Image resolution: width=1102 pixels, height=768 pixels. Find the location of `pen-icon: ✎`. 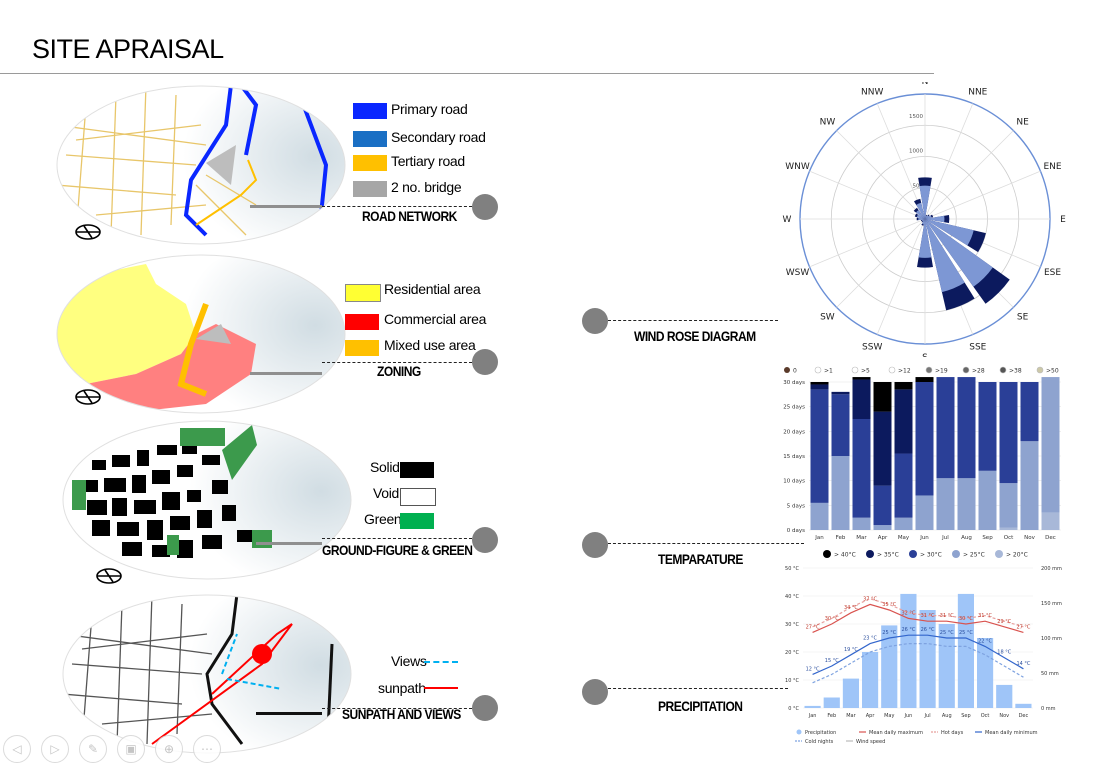

pen-icon: ✎ is located at coordinates (93, 749).